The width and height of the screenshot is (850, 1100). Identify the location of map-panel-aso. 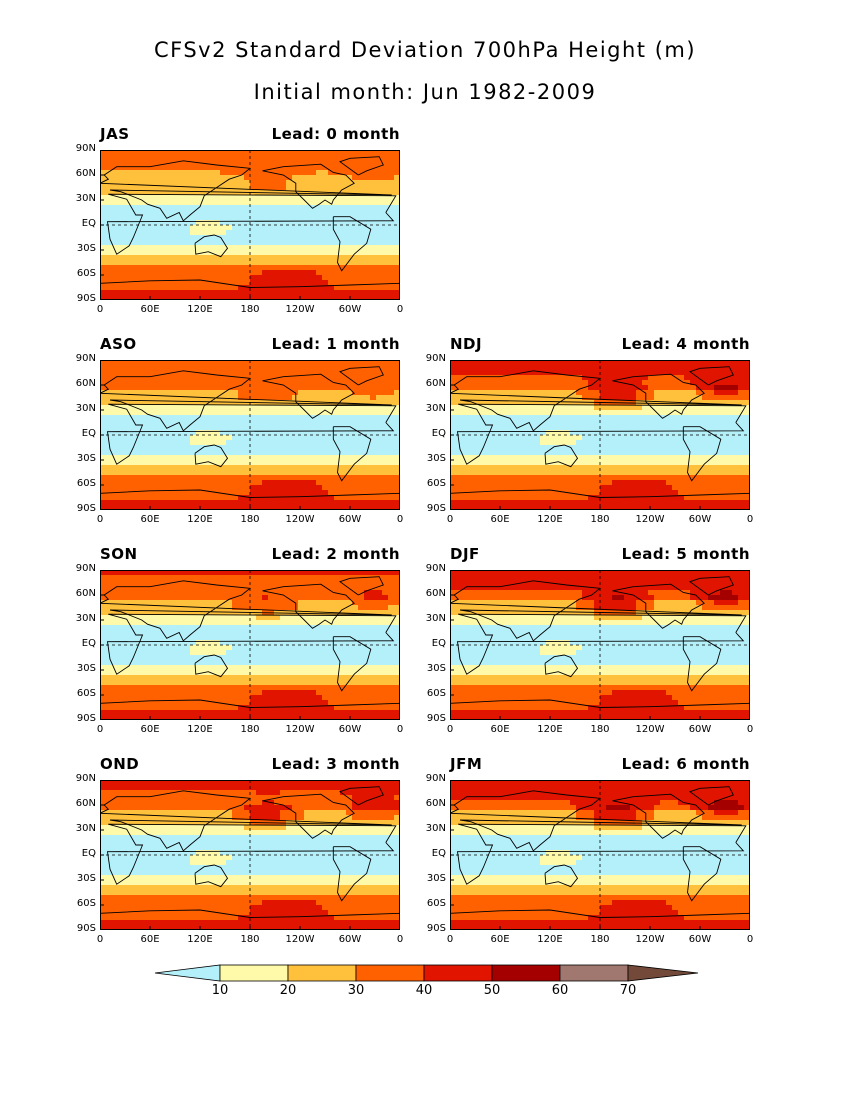
(250, 435).